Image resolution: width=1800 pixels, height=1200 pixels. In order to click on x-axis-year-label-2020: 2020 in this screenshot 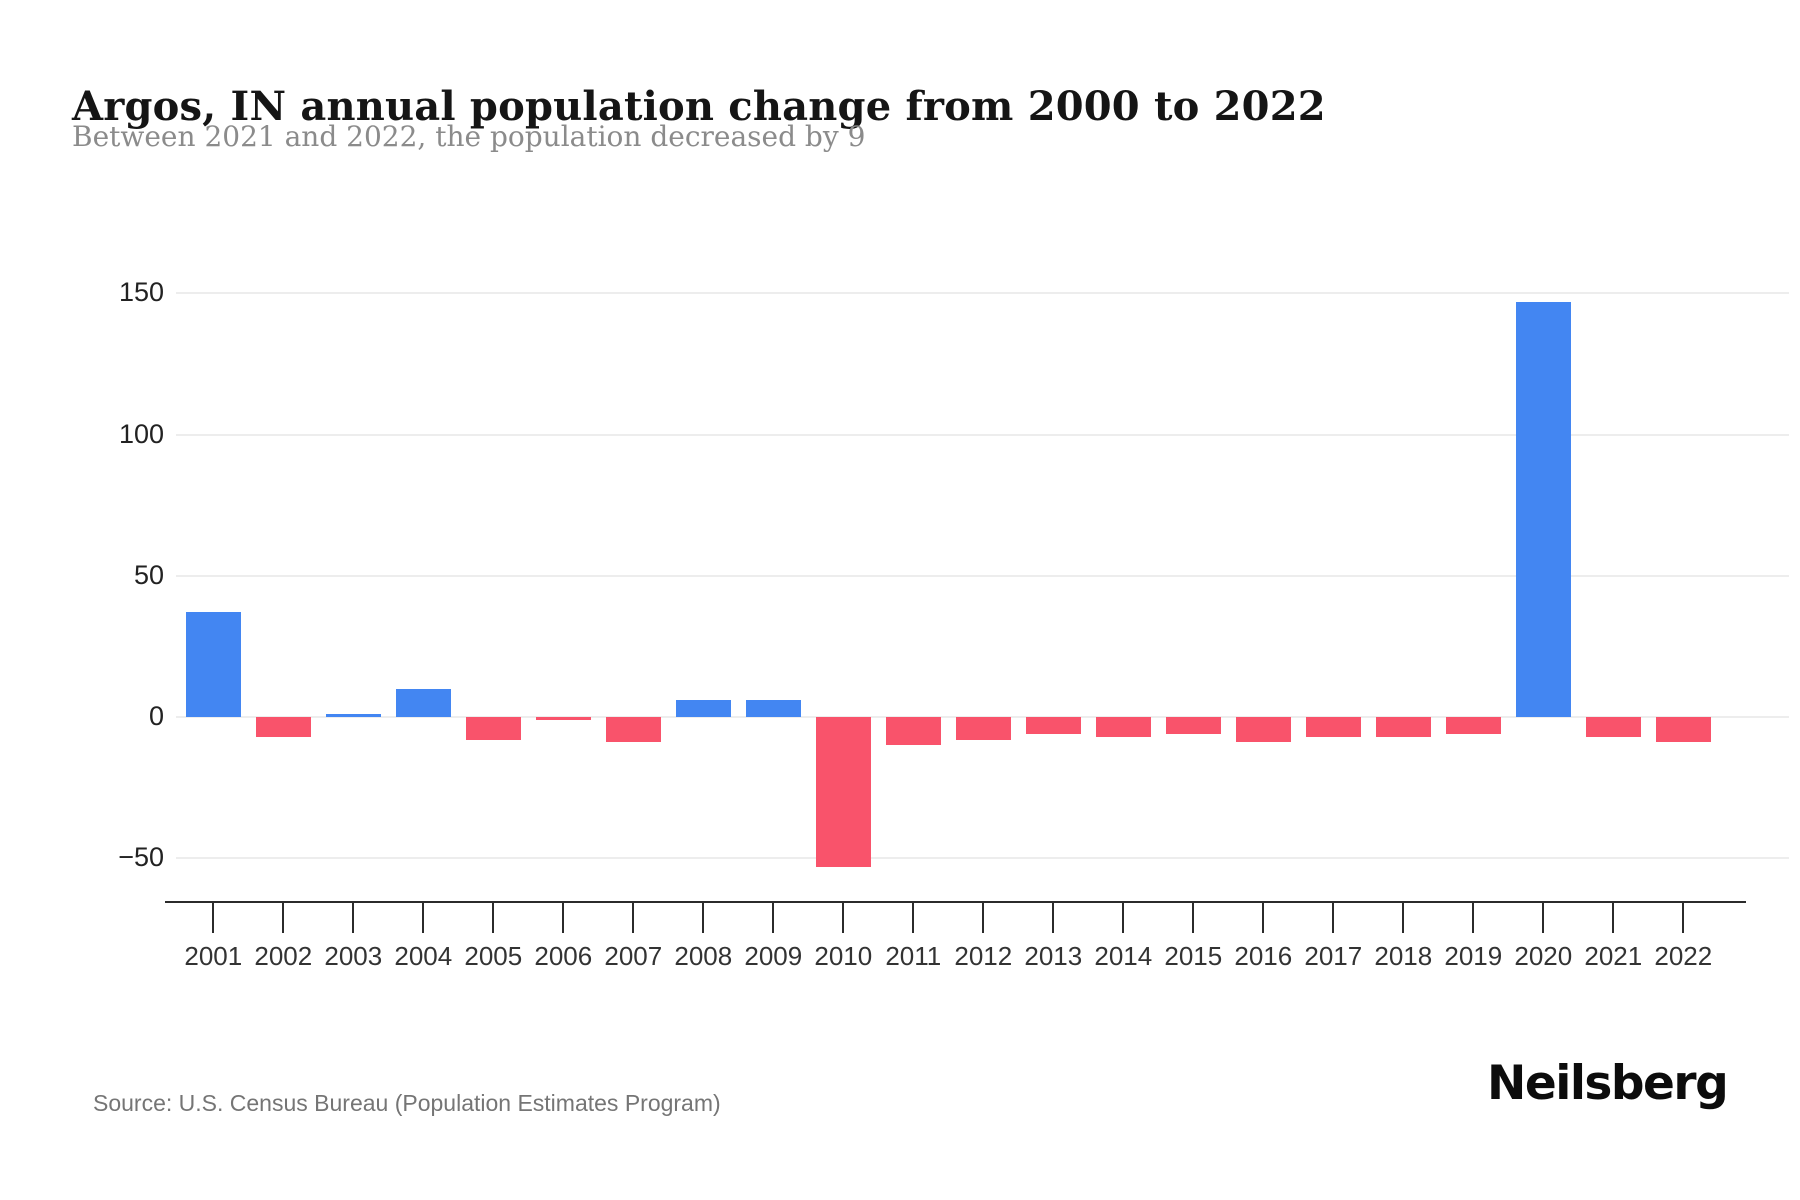, I will do `click(1543, 956)`.